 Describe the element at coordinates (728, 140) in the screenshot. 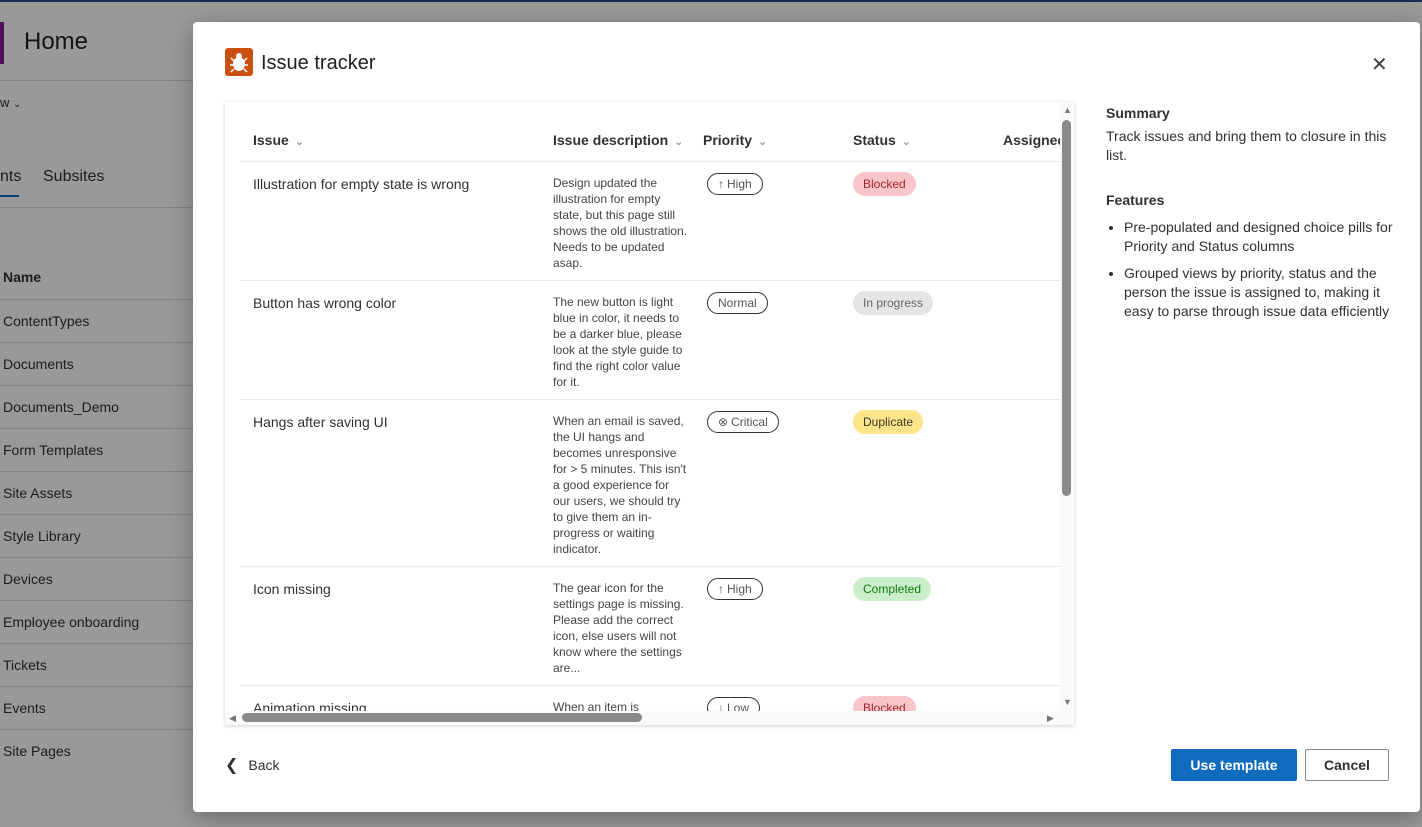

I see `header-label: Priority` at that location.